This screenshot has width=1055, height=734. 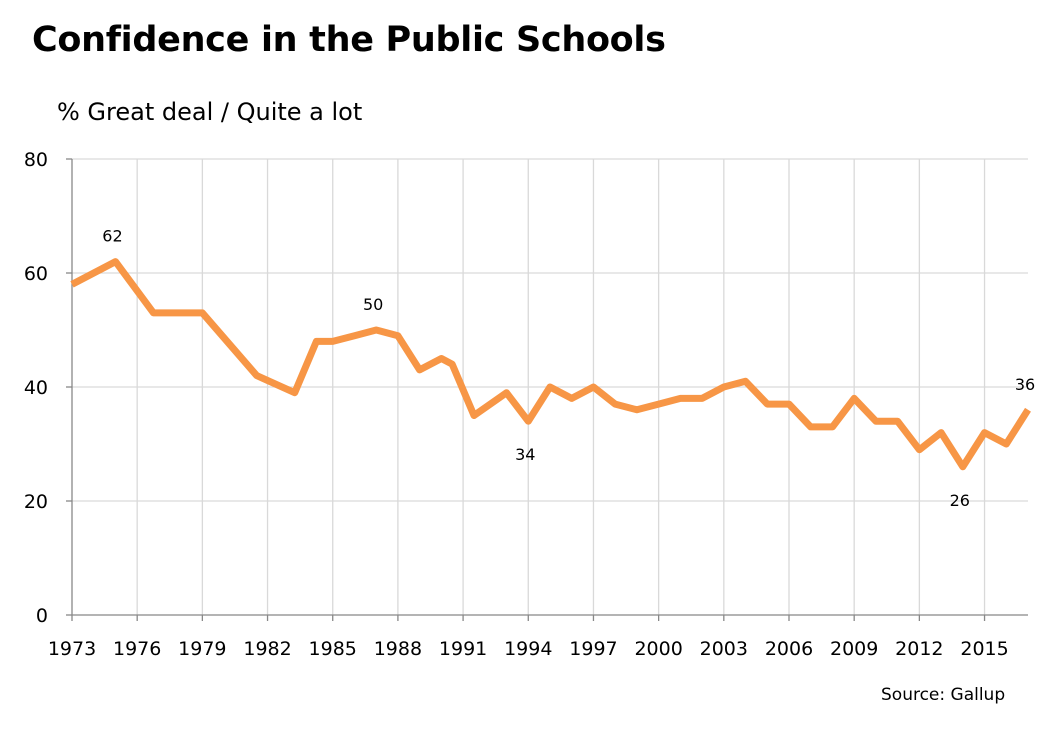 What do you see at coordinates (349, 40) in the screenshot?
I see `chart-title: Confidence in the Public Schools` at bounding box center [349, 40].